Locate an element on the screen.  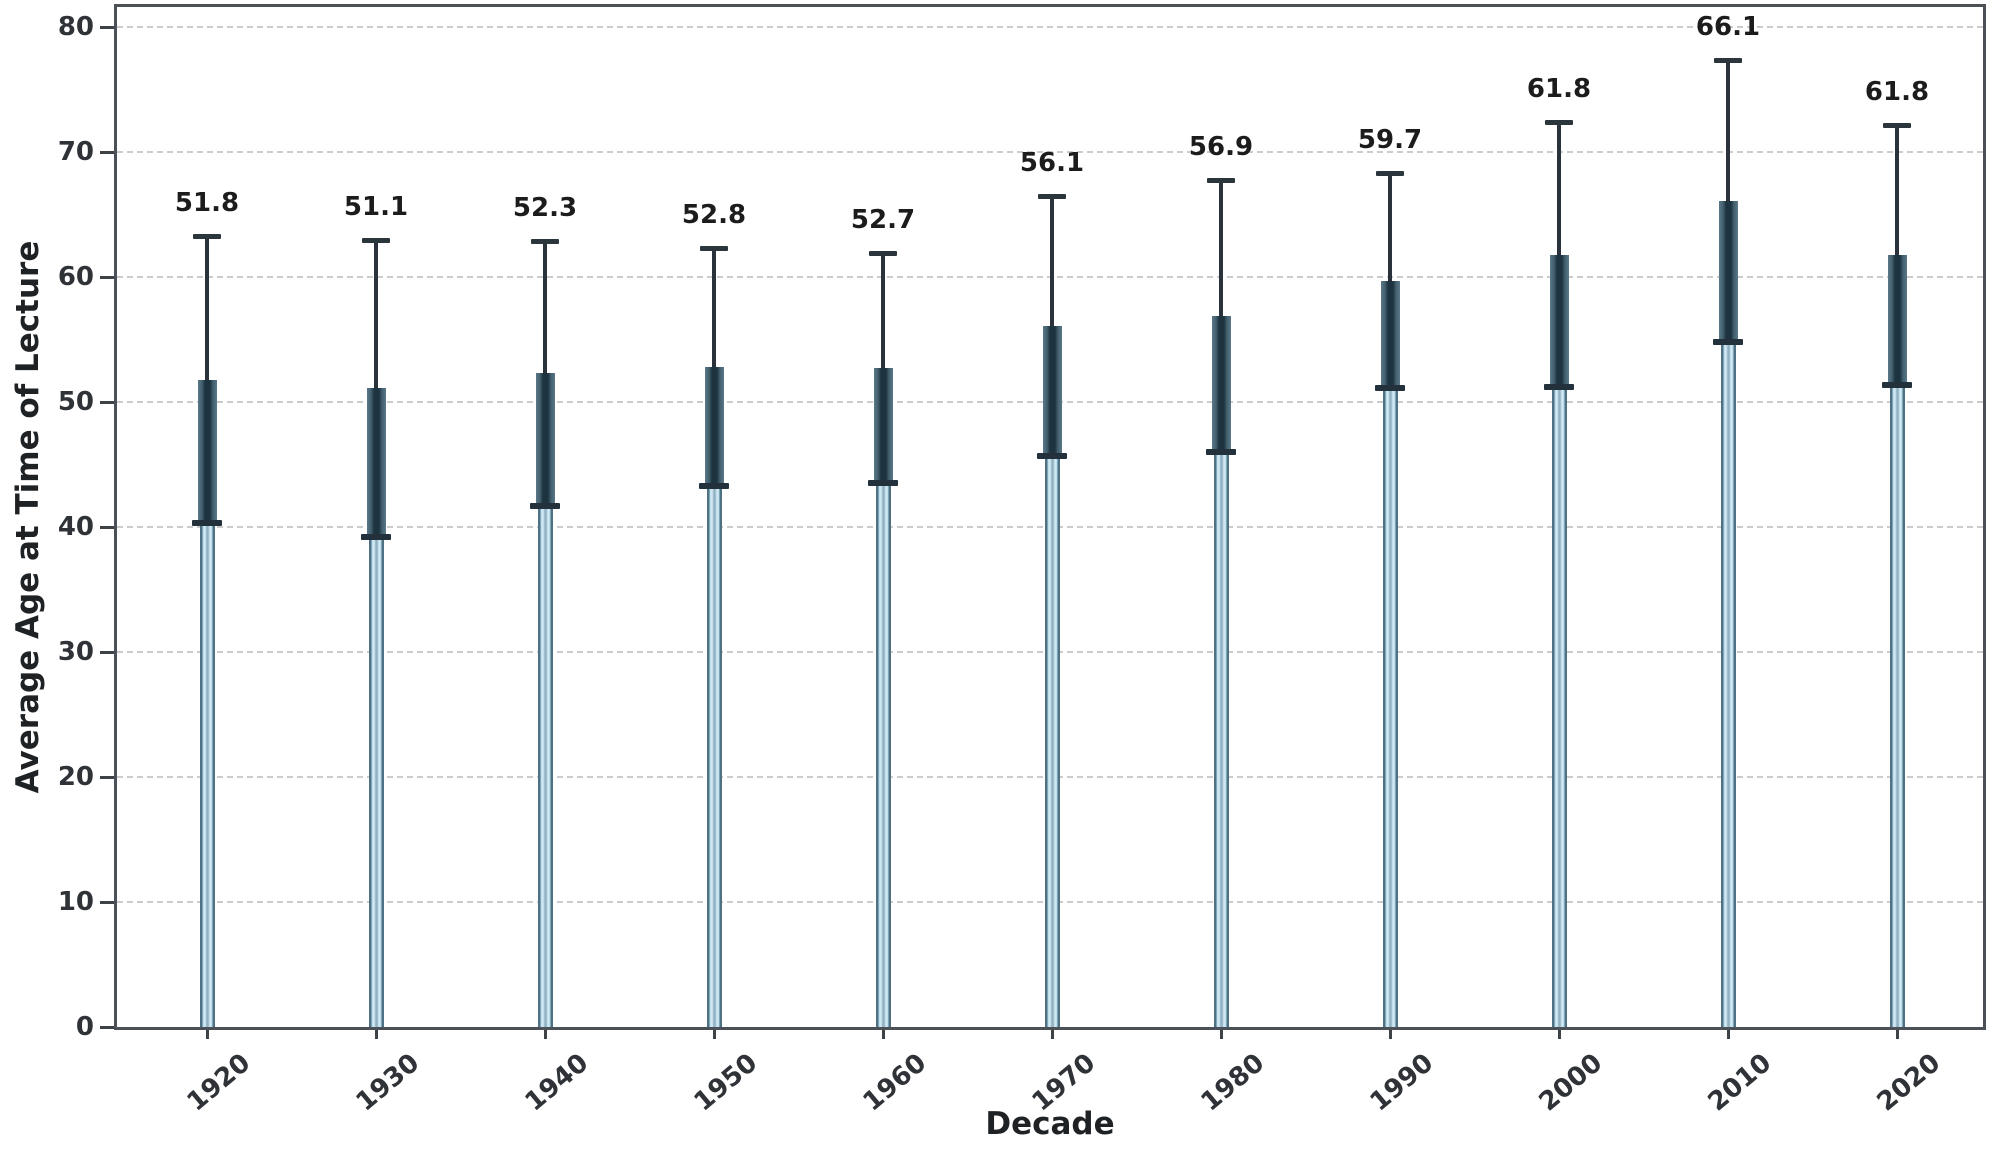
y-tick-label: 80 is located at coordinates (75, 27).